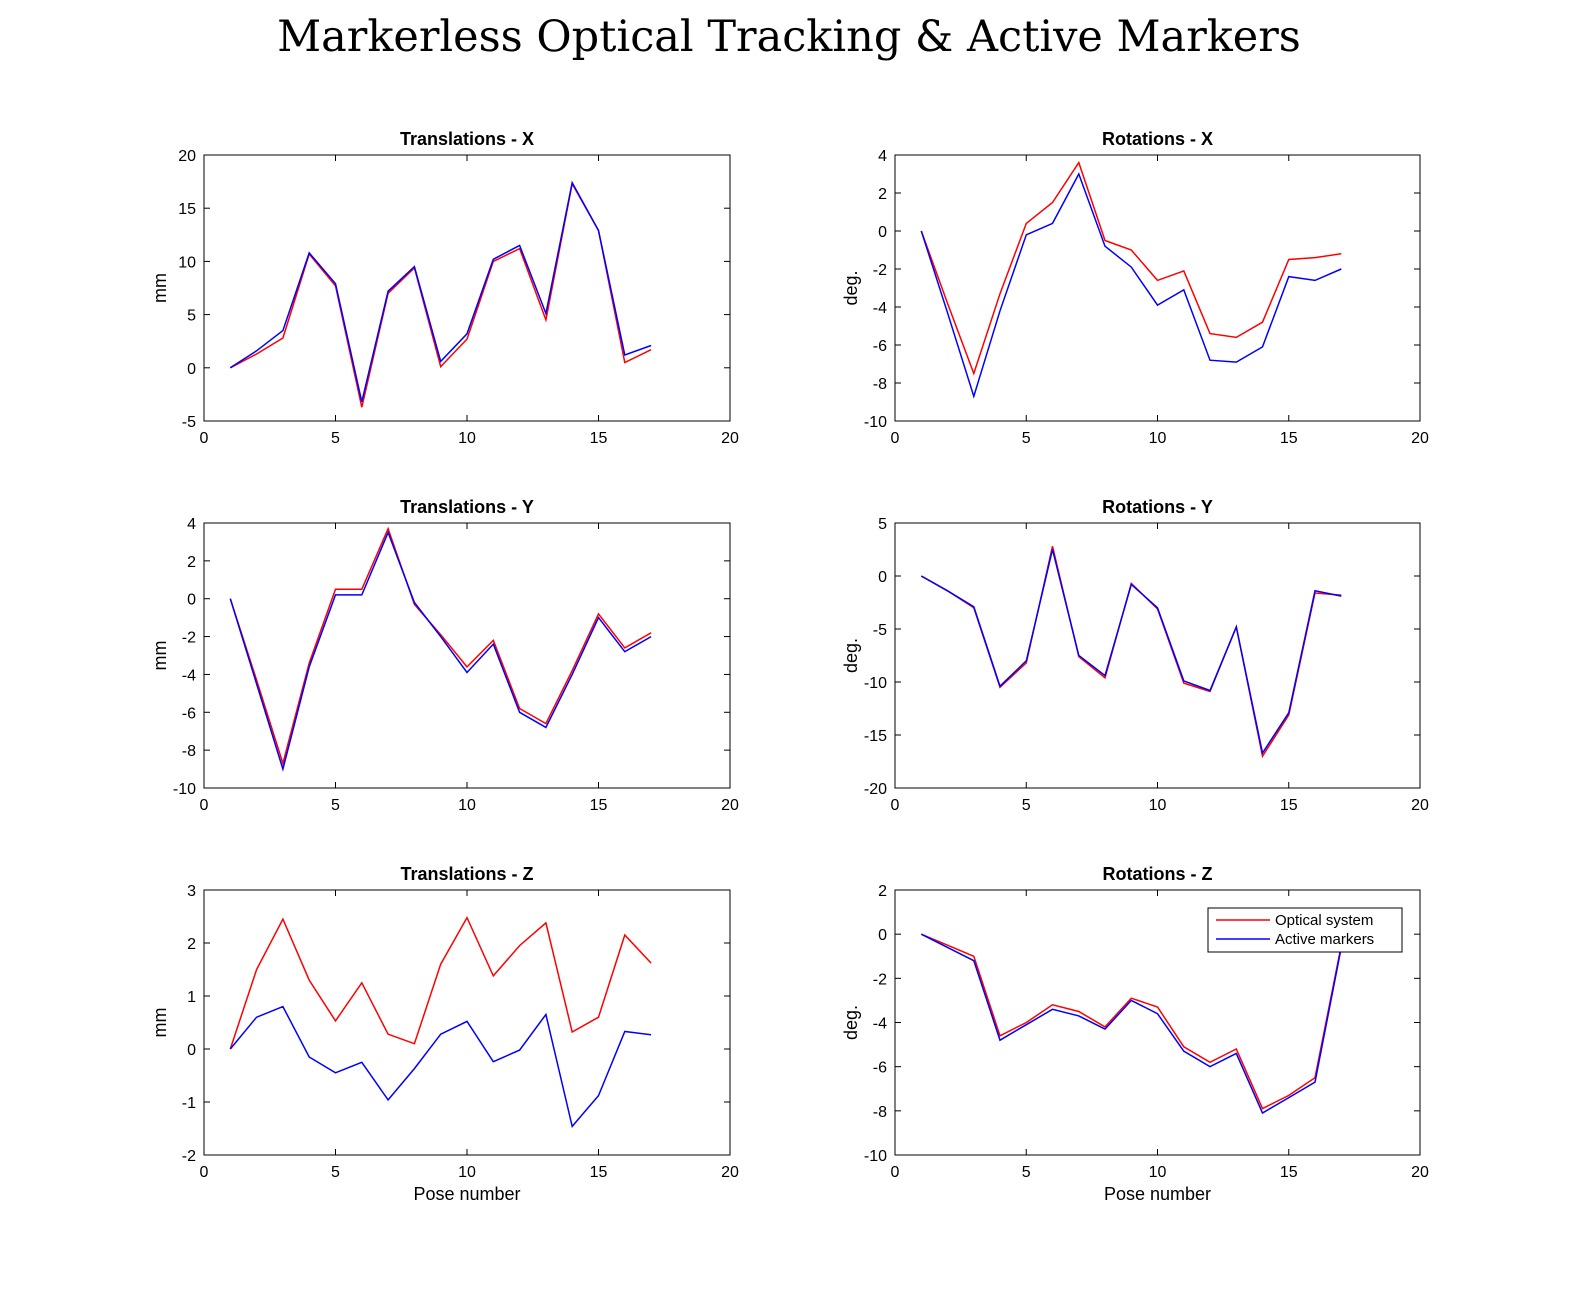 This screenshot has height=1297, width=1578. Describe the element at coordinates (191, 997) in the screenshot. I see `y-tick-label: 1` at that location.